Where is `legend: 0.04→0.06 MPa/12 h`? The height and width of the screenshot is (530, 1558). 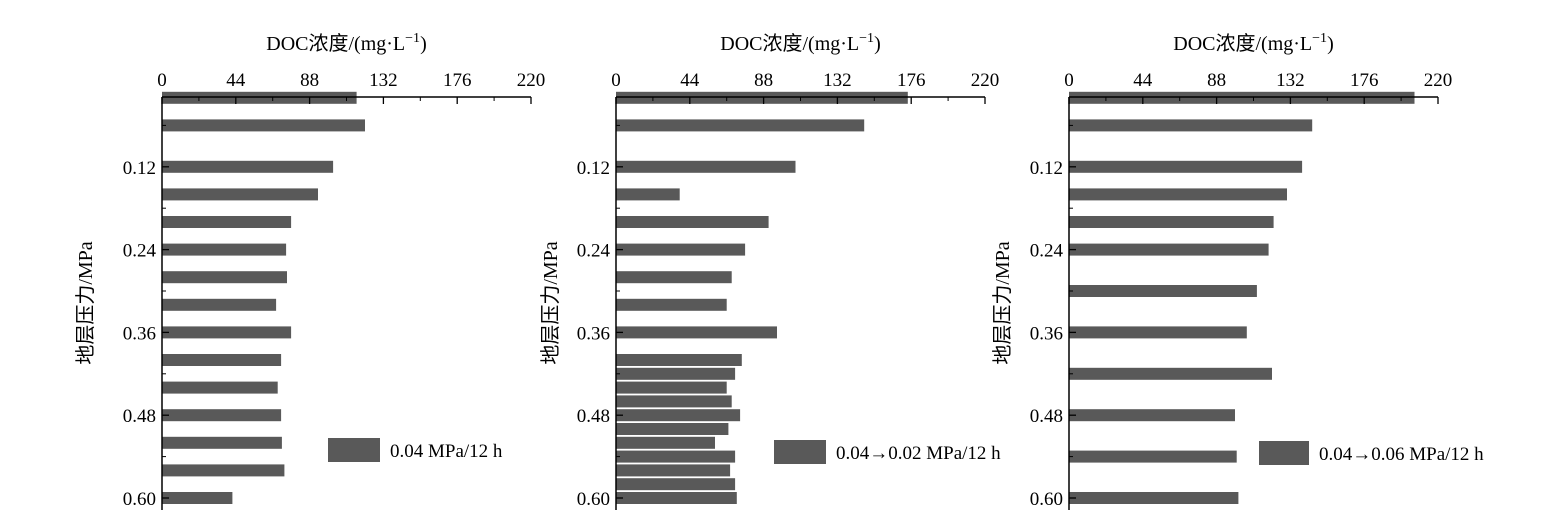 legend: 0.04→0.06 MPa/12 h is located at coordinates (1371, 453).